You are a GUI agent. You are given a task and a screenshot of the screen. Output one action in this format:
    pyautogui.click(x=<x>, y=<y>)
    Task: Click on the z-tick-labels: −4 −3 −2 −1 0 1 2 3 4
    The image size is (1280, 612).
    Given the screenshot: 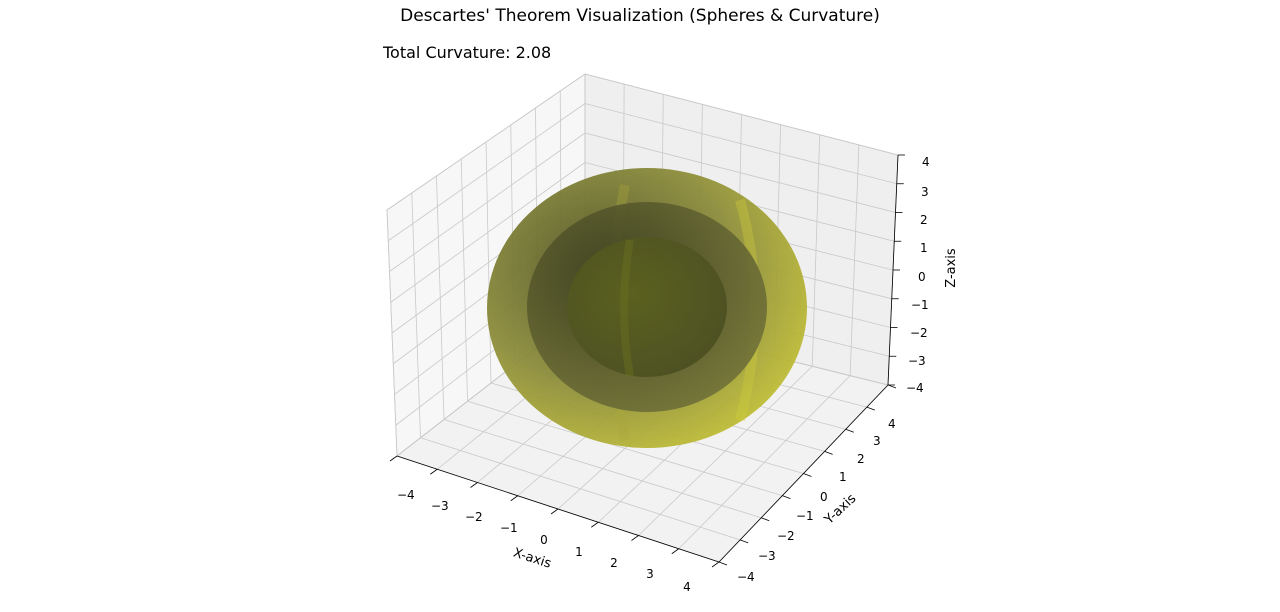 What is the action you would take?
    pyautogui.click(x=918, y=275)
    